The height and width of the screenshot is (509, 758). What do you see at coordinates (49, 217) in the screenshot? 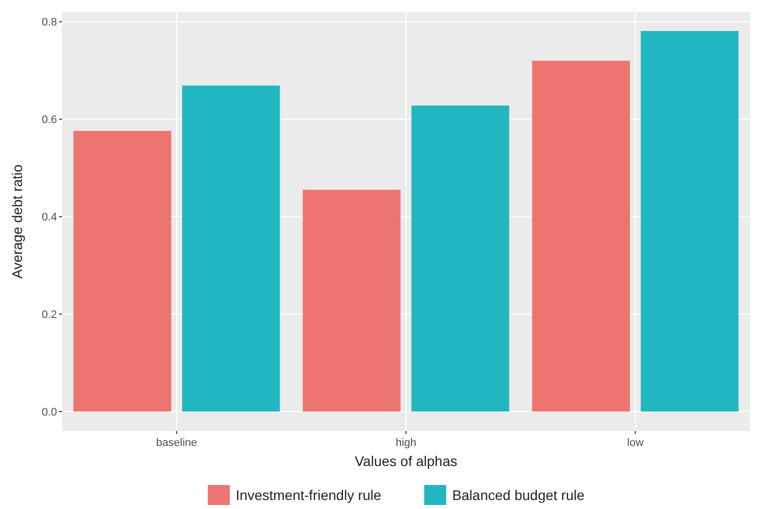
I see `y-tick-label: 0.4` at bounding box center [49, 217].